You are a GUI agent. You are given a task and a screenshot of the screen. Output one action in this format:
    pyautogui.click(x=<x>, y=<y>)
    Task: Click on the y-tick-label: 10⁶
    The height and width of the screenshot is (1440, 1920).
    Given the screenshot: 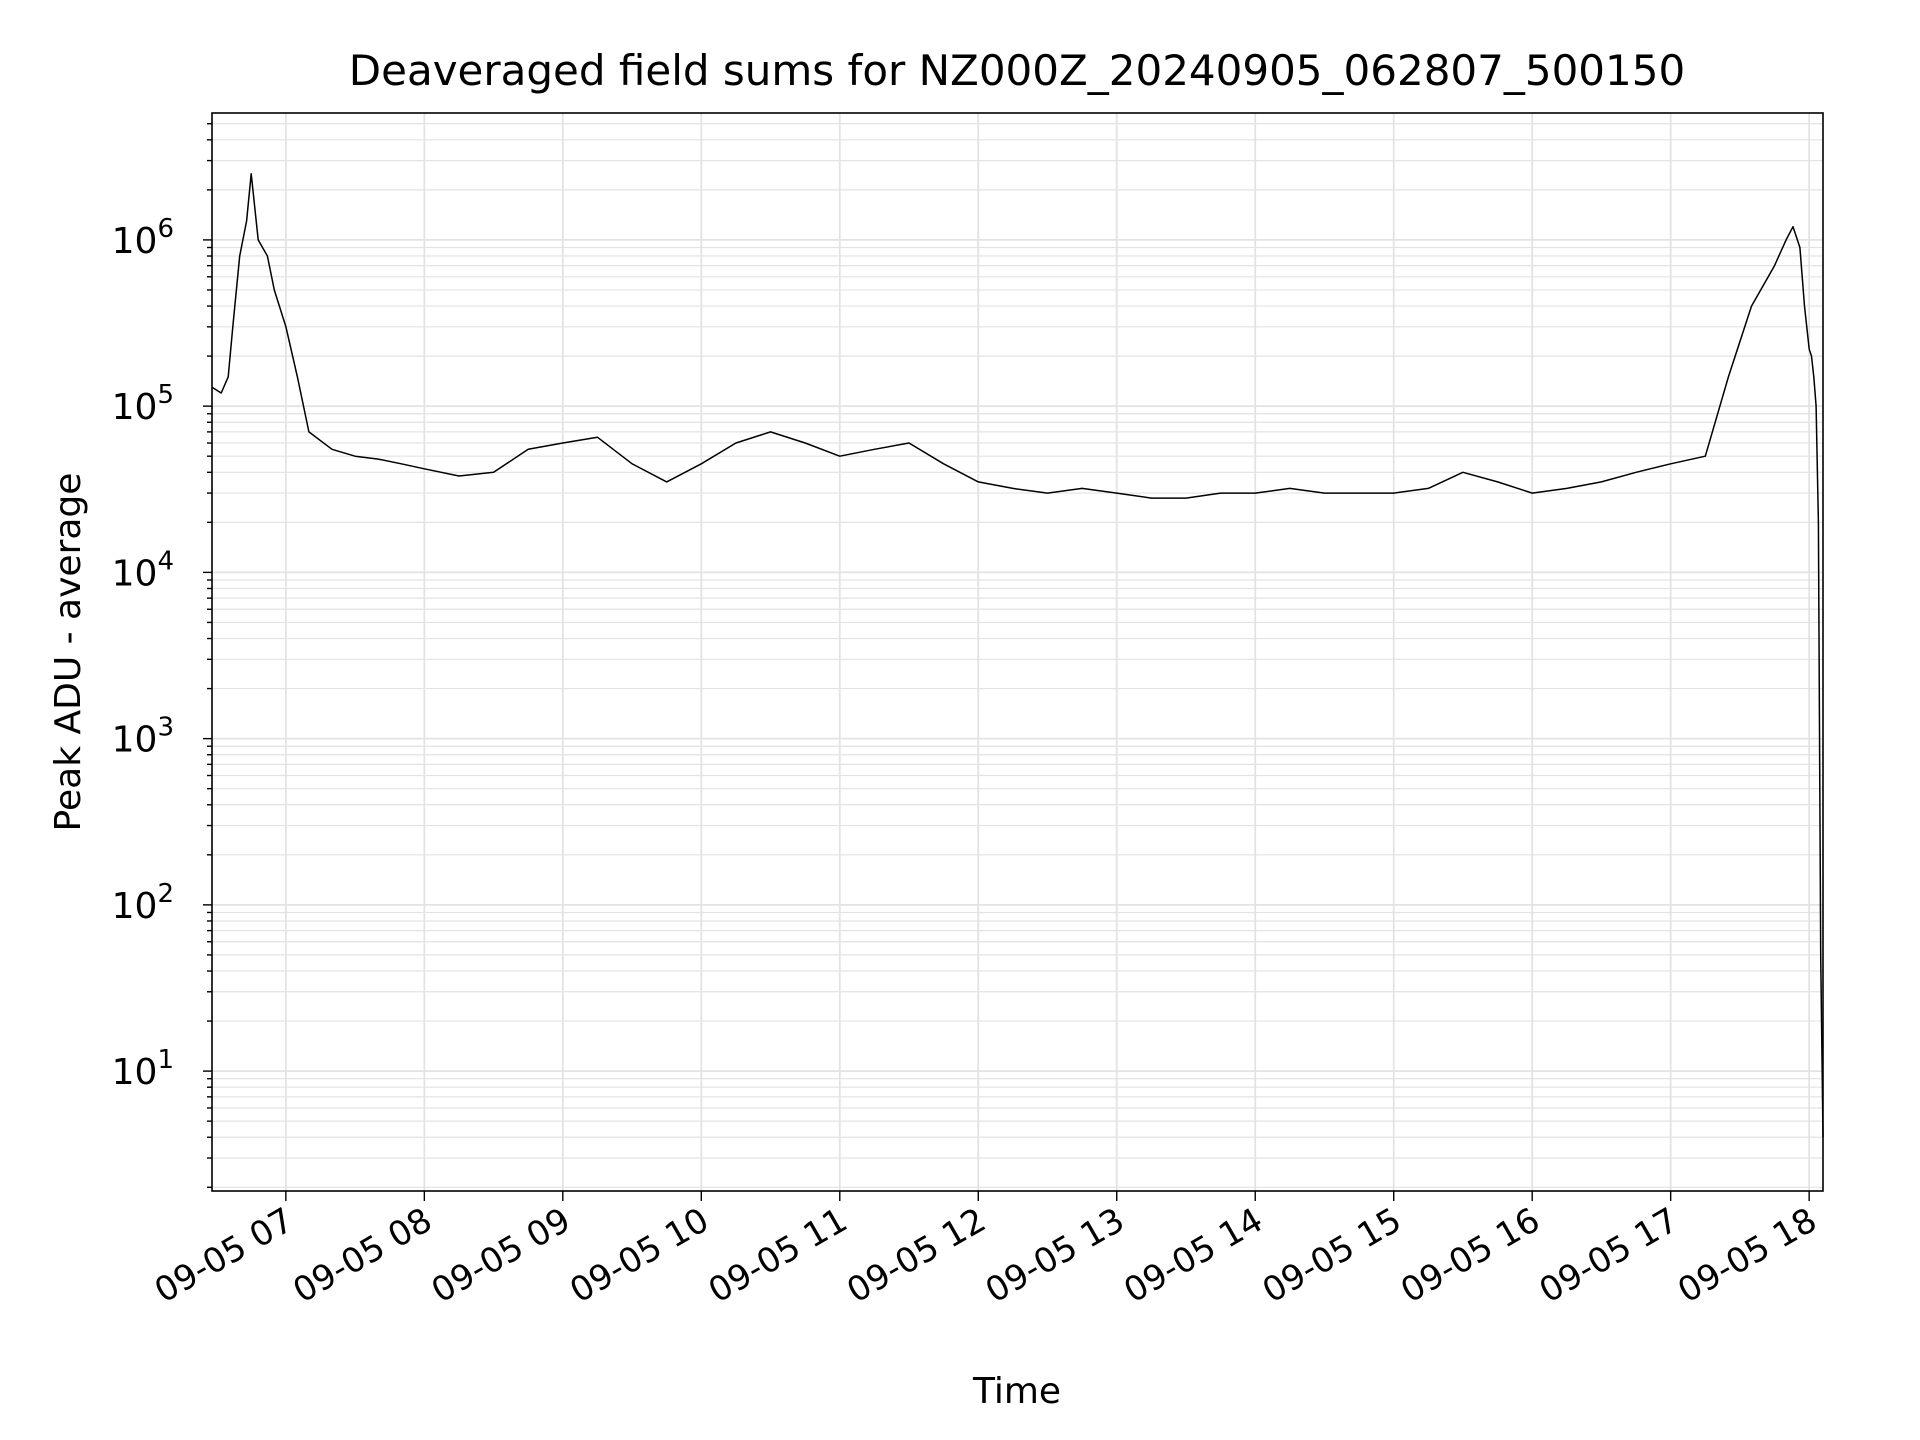 What is the action you would take?
    pyautogui.click(x=143, y=238)
    